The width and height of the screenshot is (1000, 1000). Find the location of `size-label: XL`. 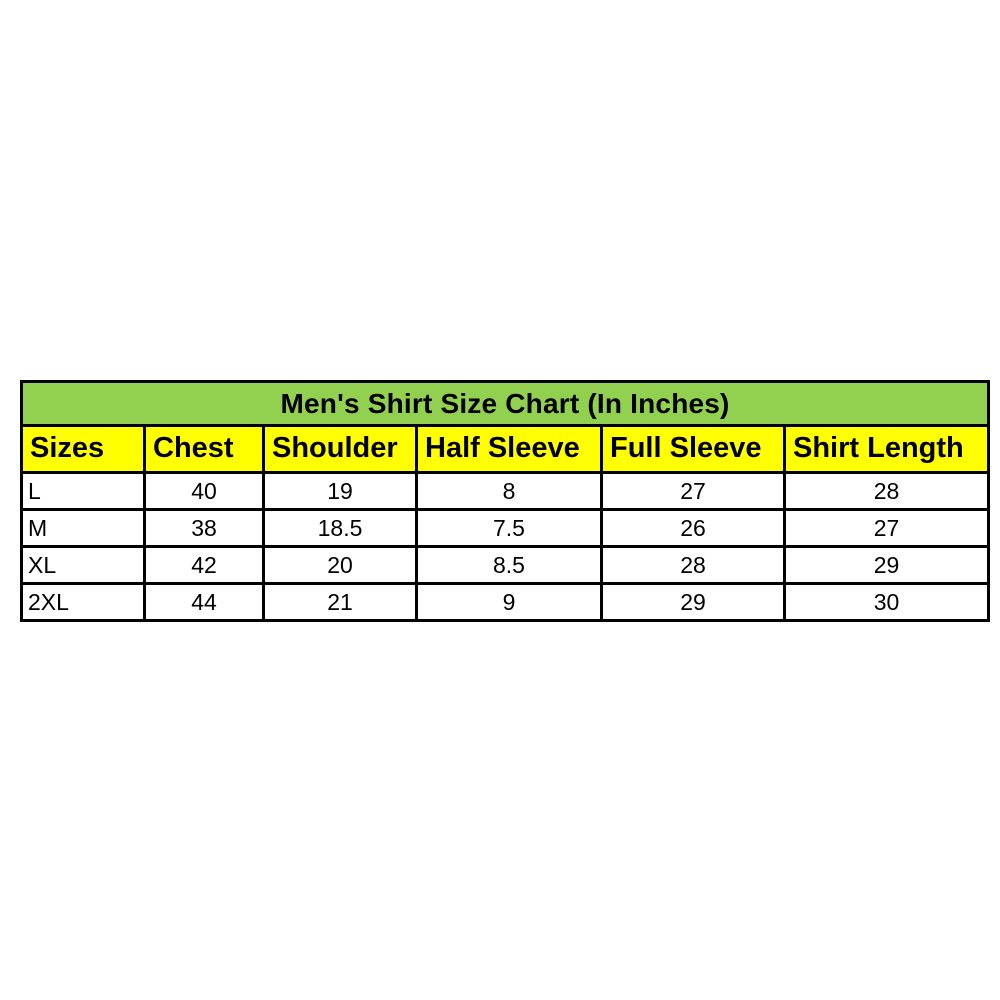

size-label: XL is located at coordinates (83, 565).